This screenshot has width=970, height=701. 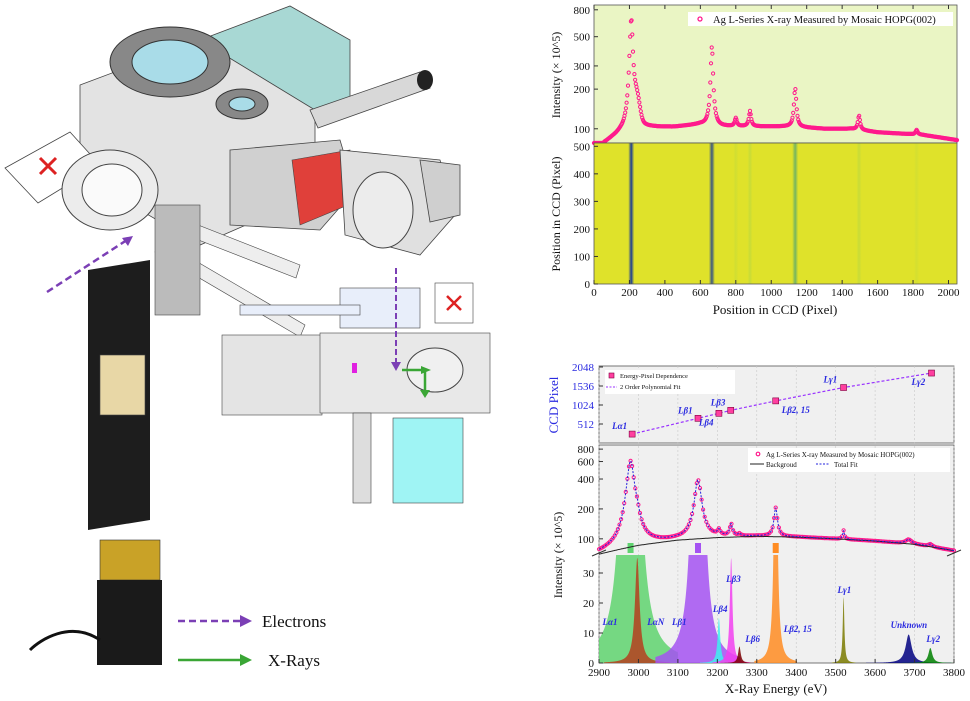 I want to click on total-fit-line, so click(x=776, y=505).